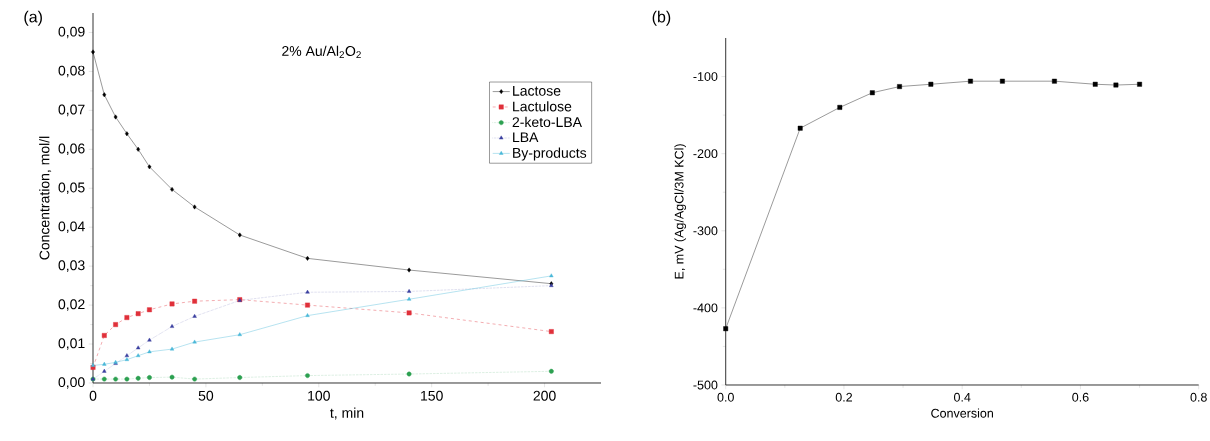 The height and width of the screenshot is (441, 1210). I want to click on legend-label: LBA, so click(526, 137).